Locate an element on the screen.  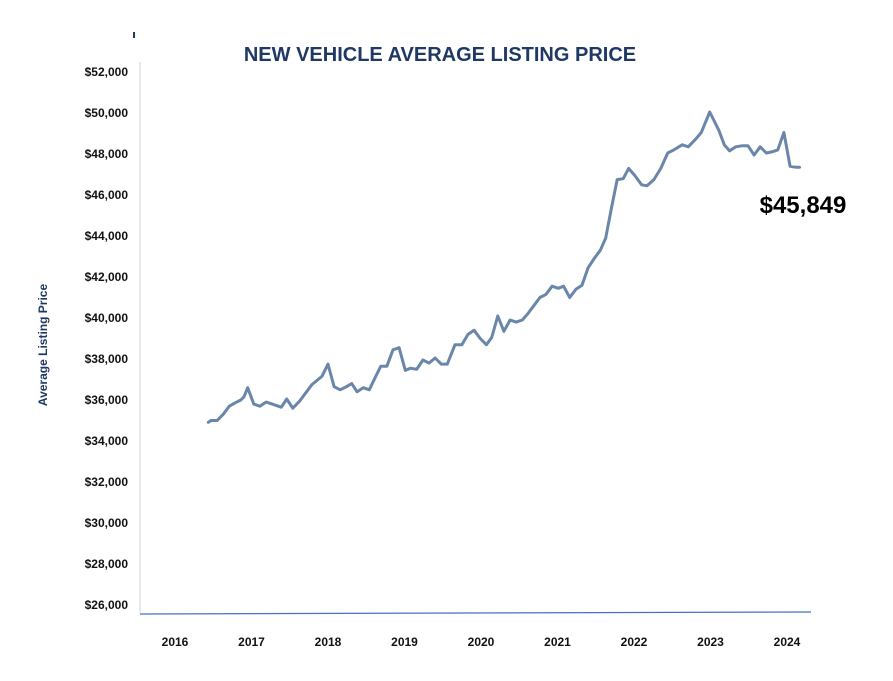
x-tick-label: 2022 is located at coordinates (634, 642).